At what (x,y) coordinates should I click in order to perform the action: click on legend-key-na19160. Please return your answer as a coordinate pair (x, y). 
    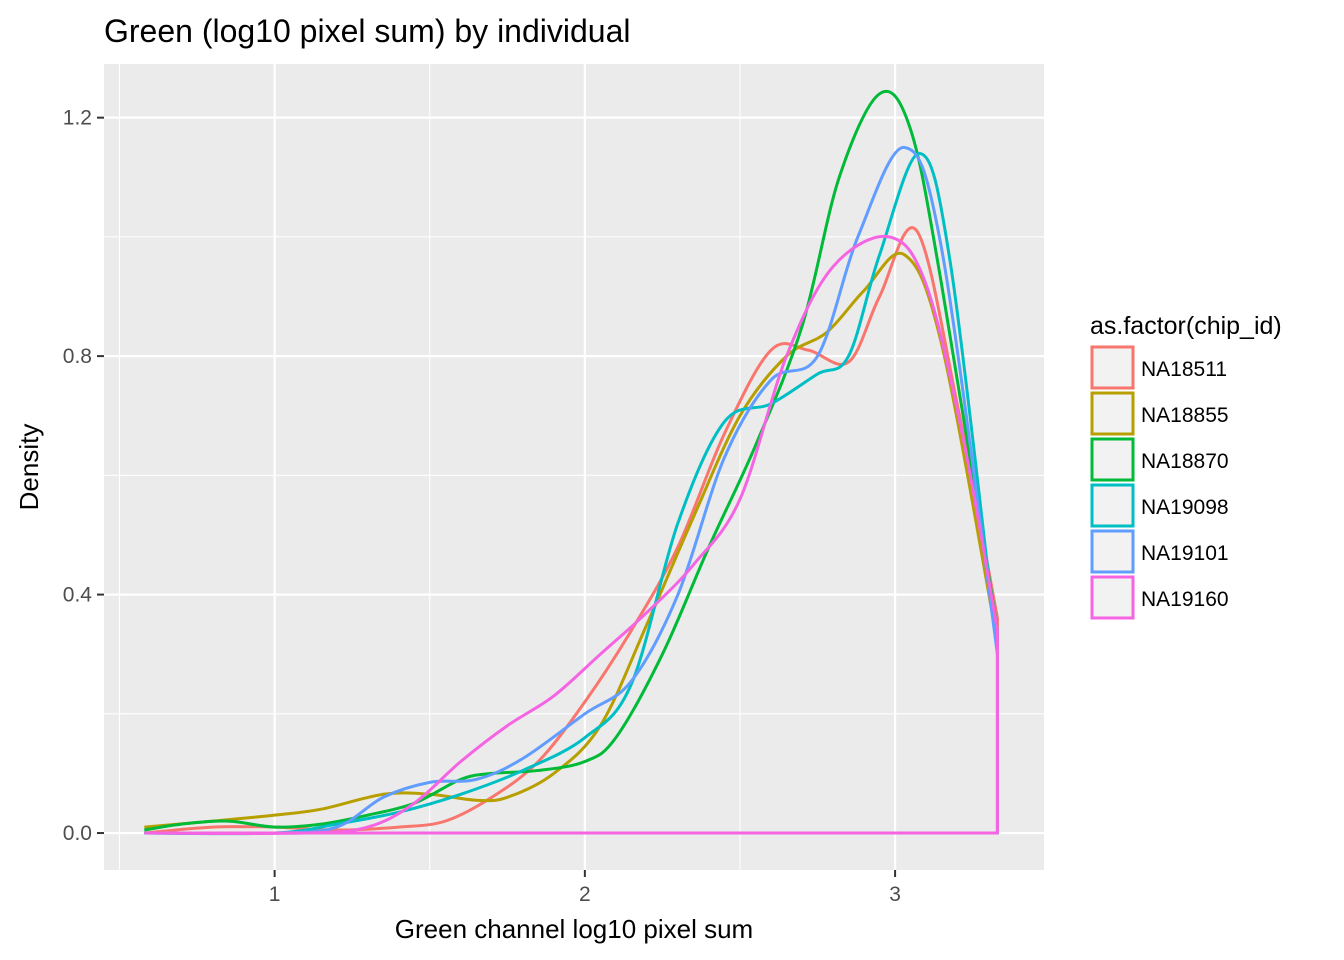
    Looking at the image, I should click on (1112, 597).